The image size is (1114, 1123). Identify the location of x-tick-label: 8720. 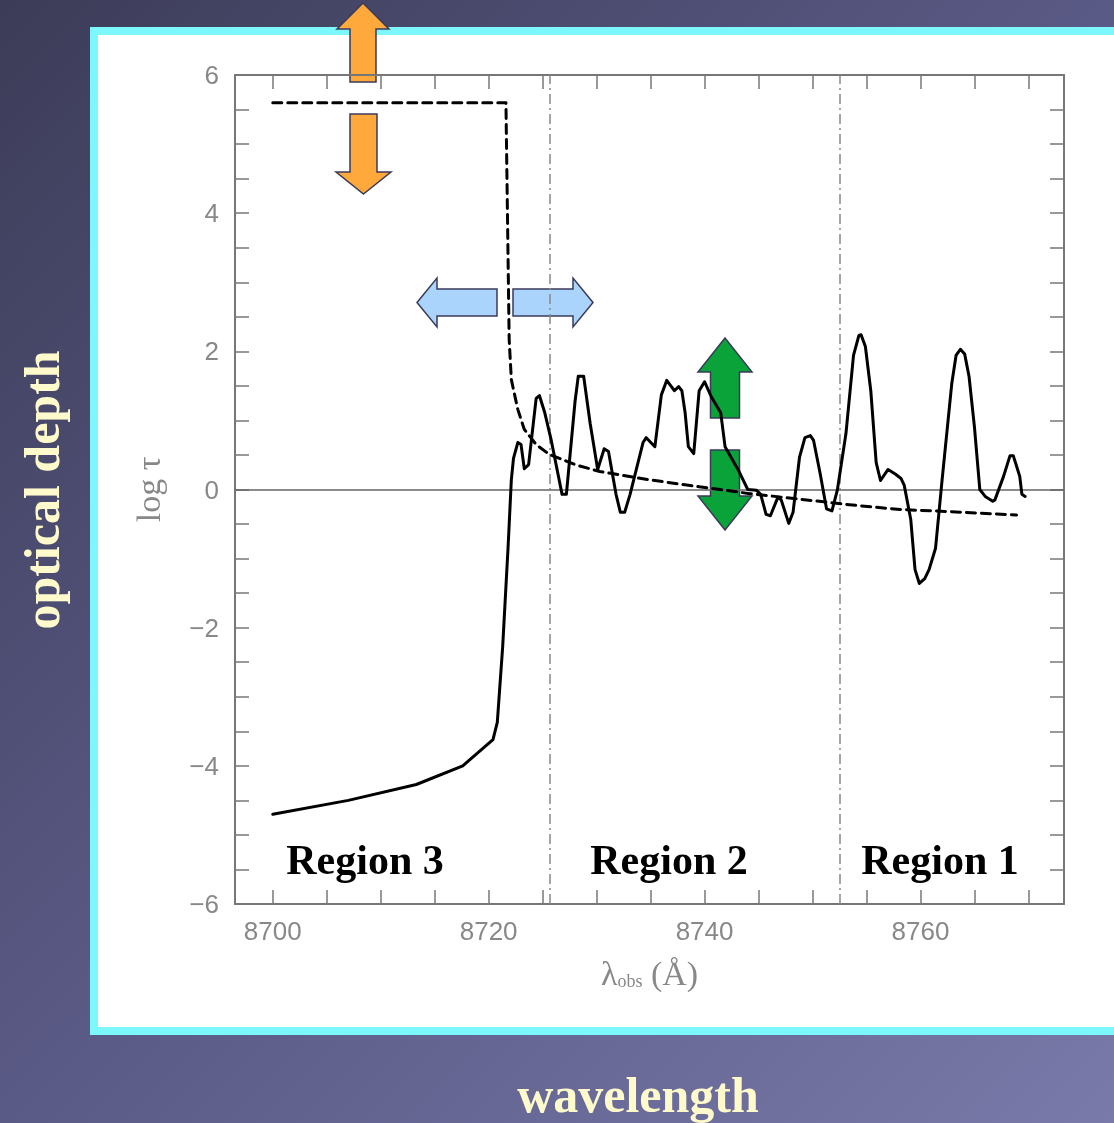
(488, 931).